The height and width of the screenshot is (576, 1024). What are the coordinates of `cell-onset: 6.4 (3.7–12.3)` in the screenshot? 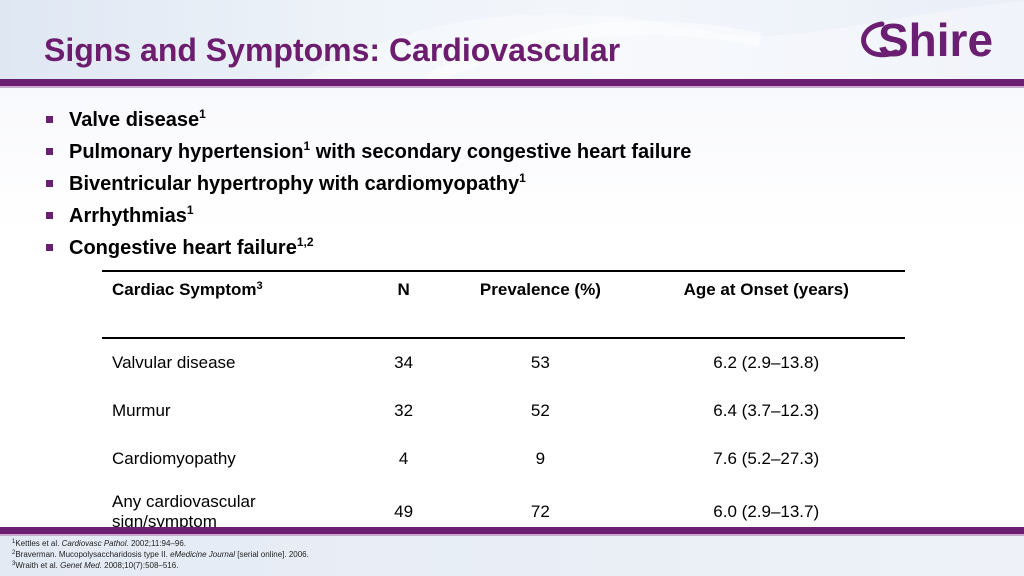 It's located at (766, 410).